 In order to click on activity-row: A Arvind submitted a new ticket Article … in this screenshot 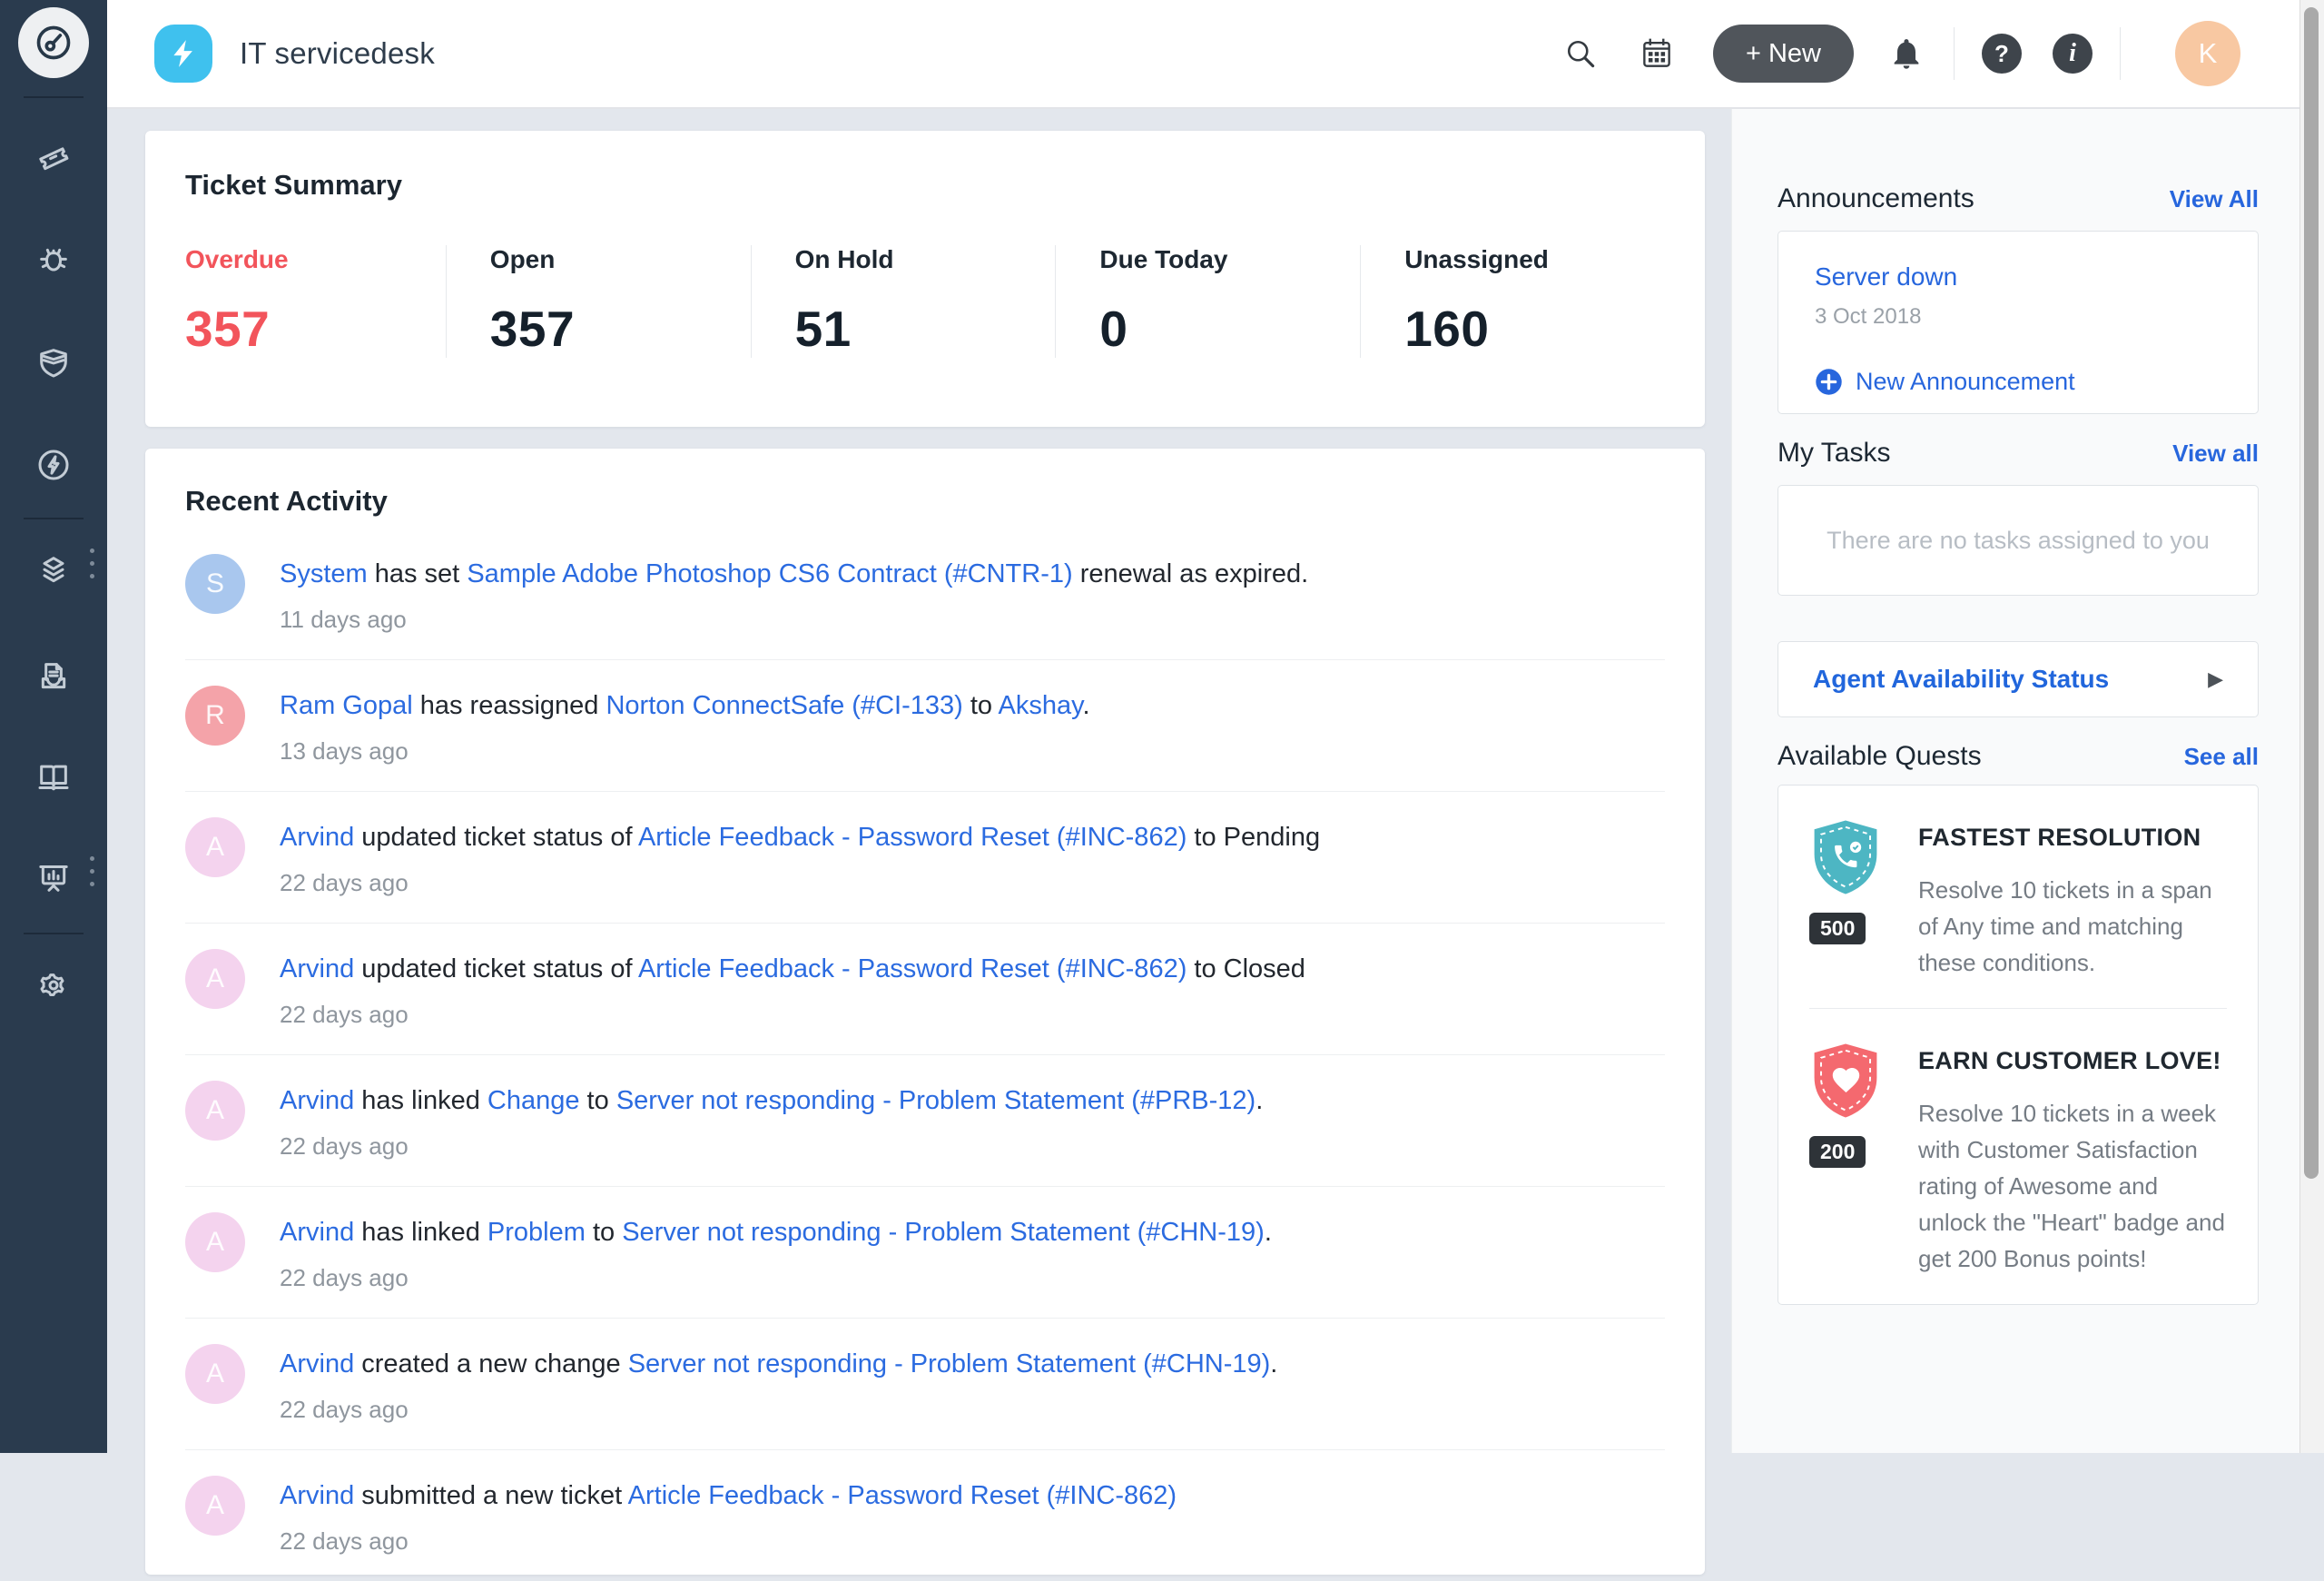, I will do `click(925, 1515)`.